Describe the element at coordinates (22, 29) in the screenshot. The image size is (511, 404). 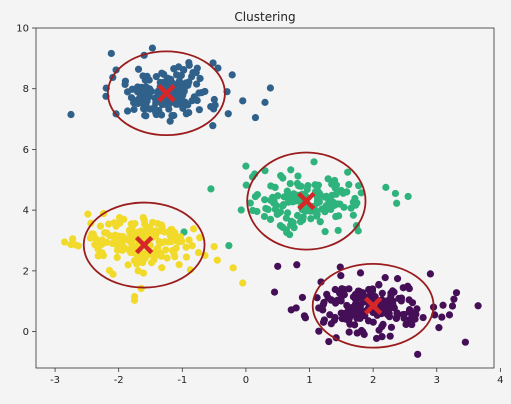
I see `y-tick-label: 10` at that location.